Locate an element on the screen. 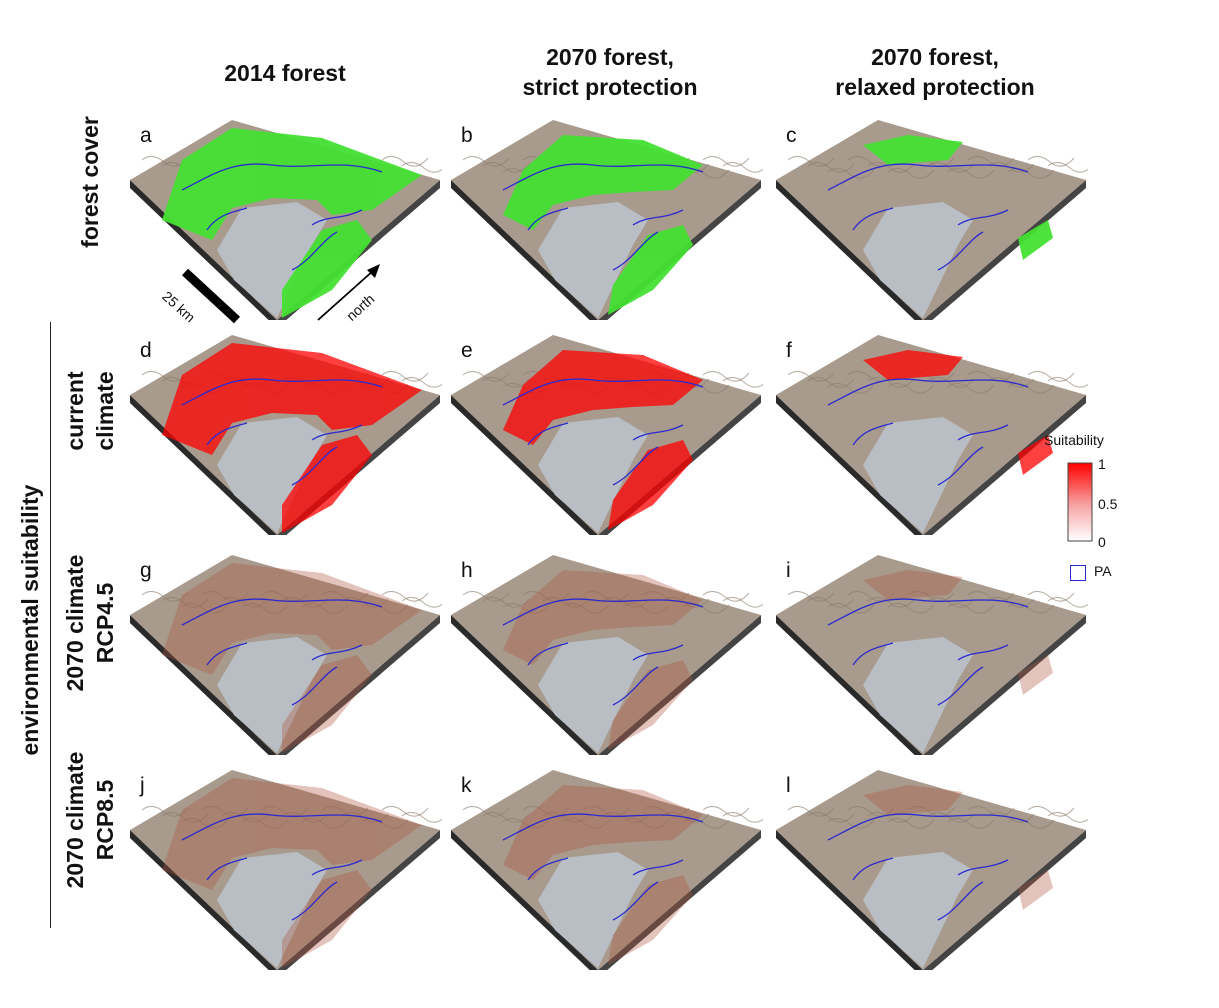 This screenshot has width=1219, height=1008. map-panel-h: h is located at coordinates (603, 655).